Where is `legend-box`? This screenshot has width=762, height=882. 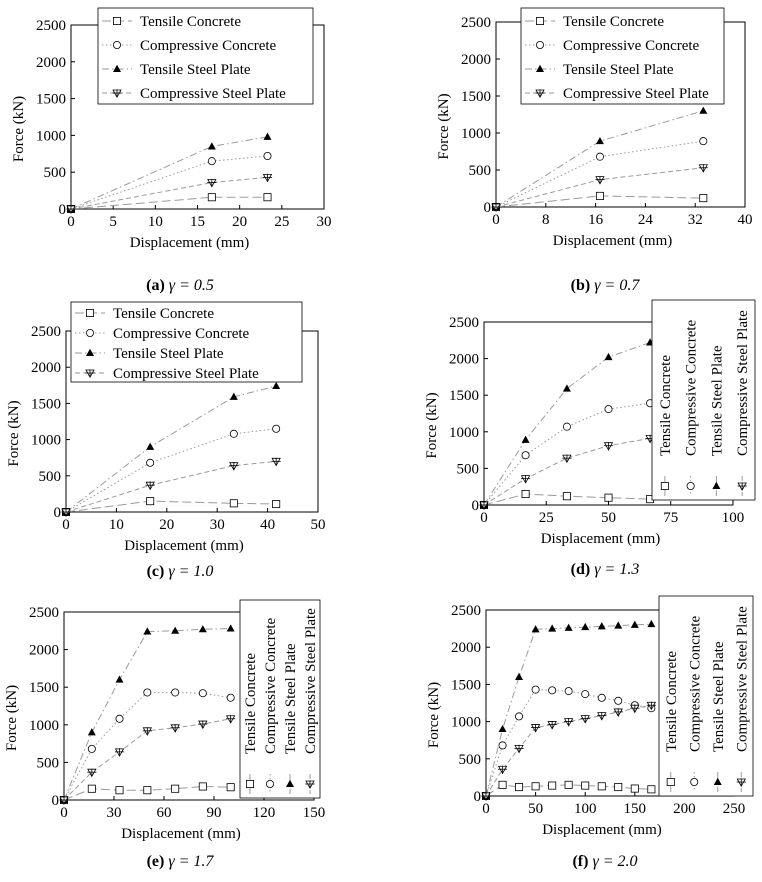 legend-box is located at coordinates (186, 342).